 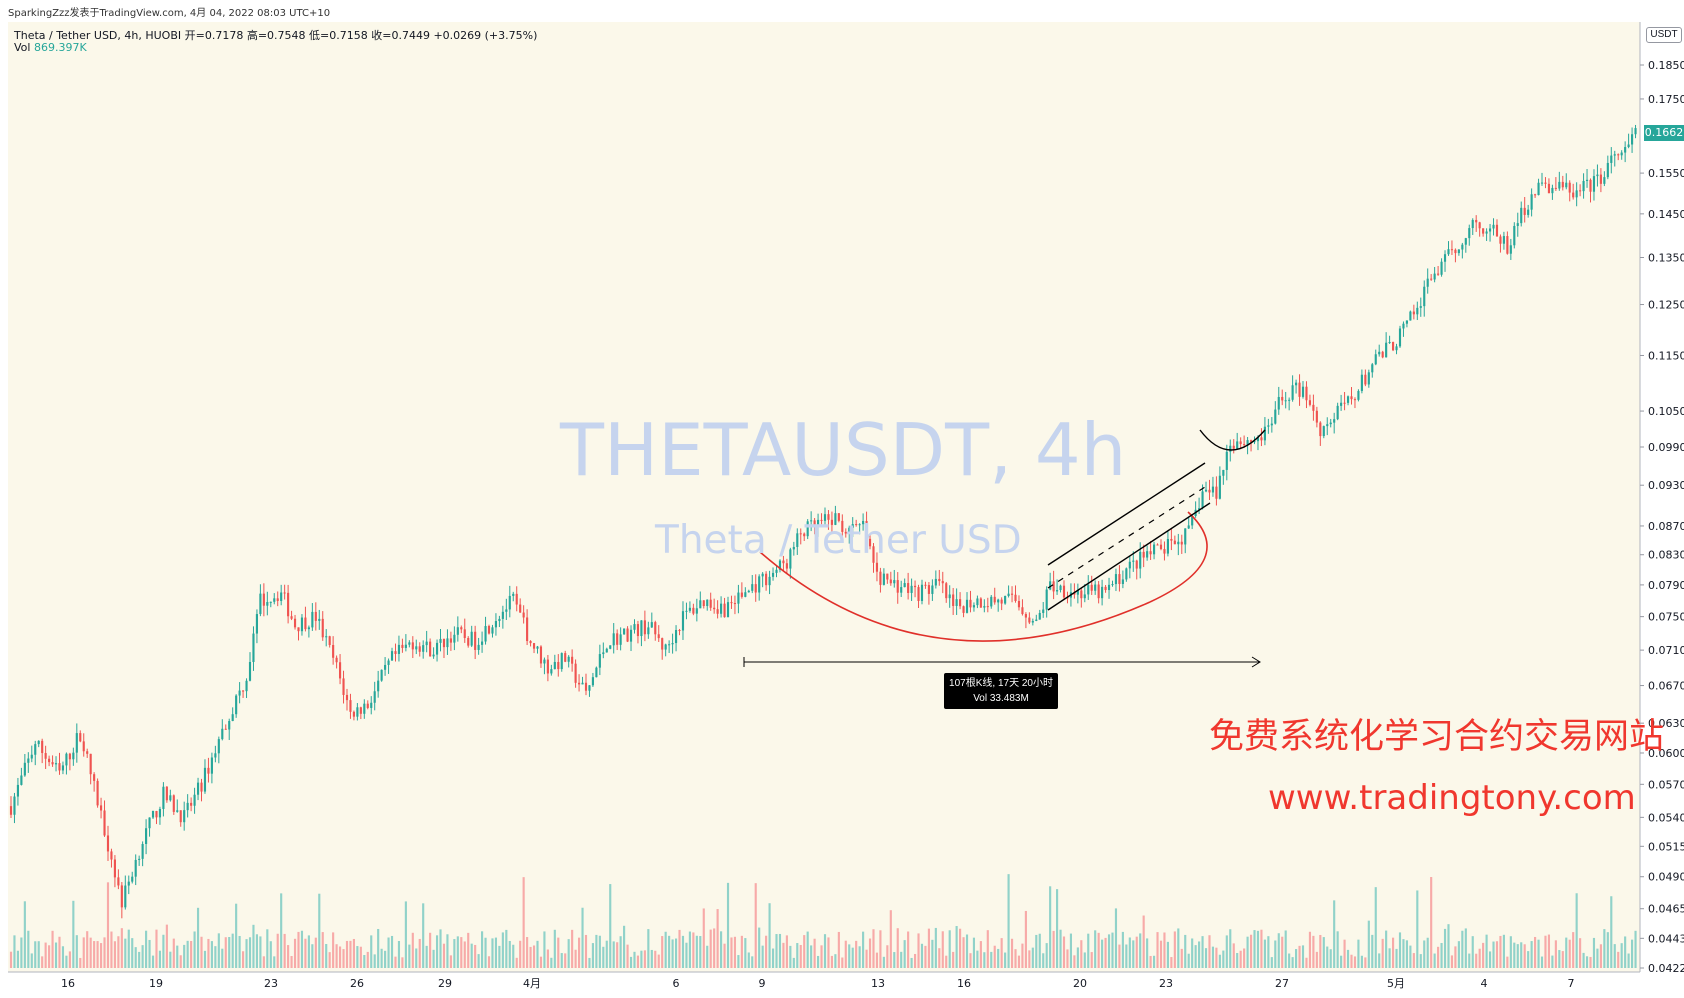 What do you see at coordinates (1664, 35) in the screenshot?
I see `currency-selector: USDT` at bounding box center [1664, 35].